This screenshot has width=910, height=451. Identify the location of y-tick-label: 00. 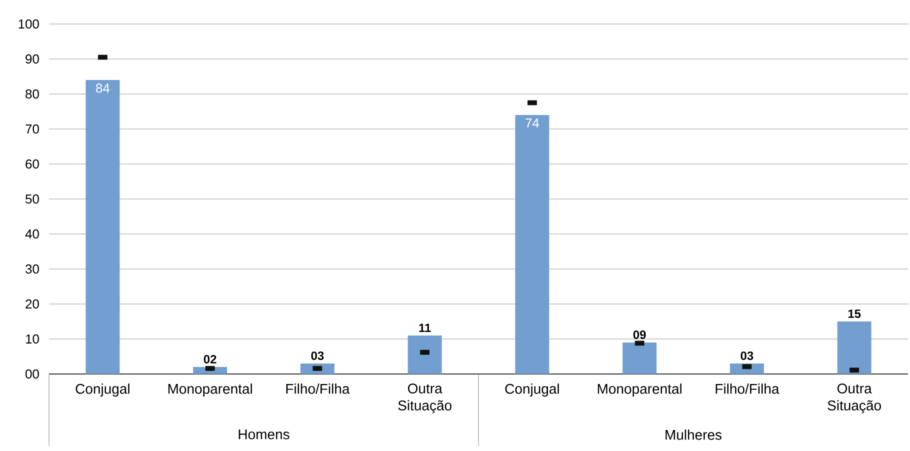
(32, 374).